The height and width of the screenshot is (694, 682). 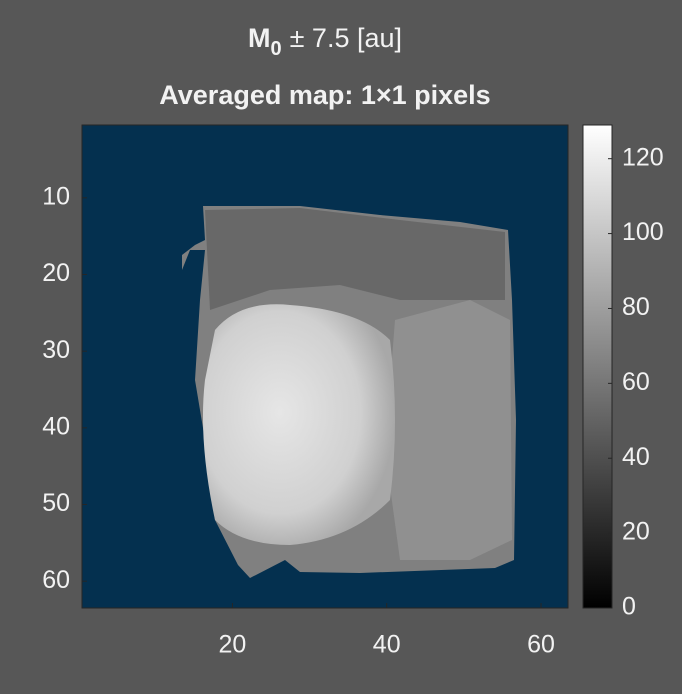 What do you see at coordinates (275, 49) in the screenshot?
I see `title-subscript: 0` at bounding box center [275, 49].